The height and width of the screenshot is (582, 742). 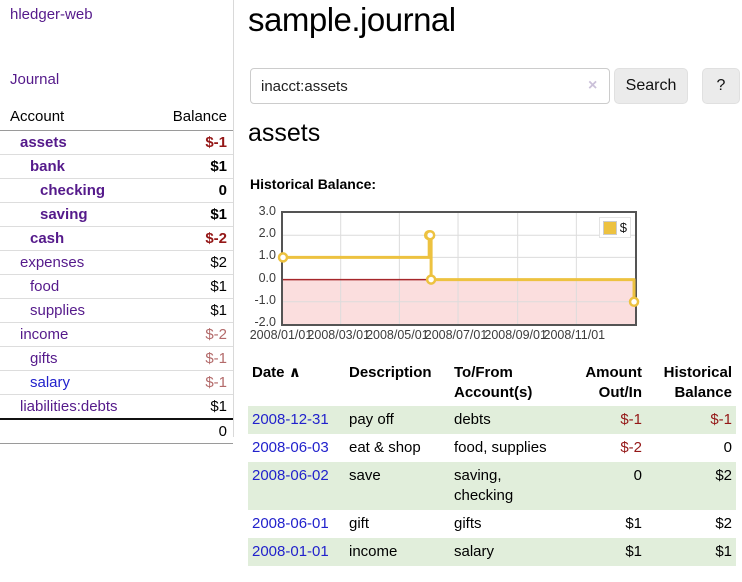 I want to click on sidebar-account-link: assets, so click(x=43, y=142).